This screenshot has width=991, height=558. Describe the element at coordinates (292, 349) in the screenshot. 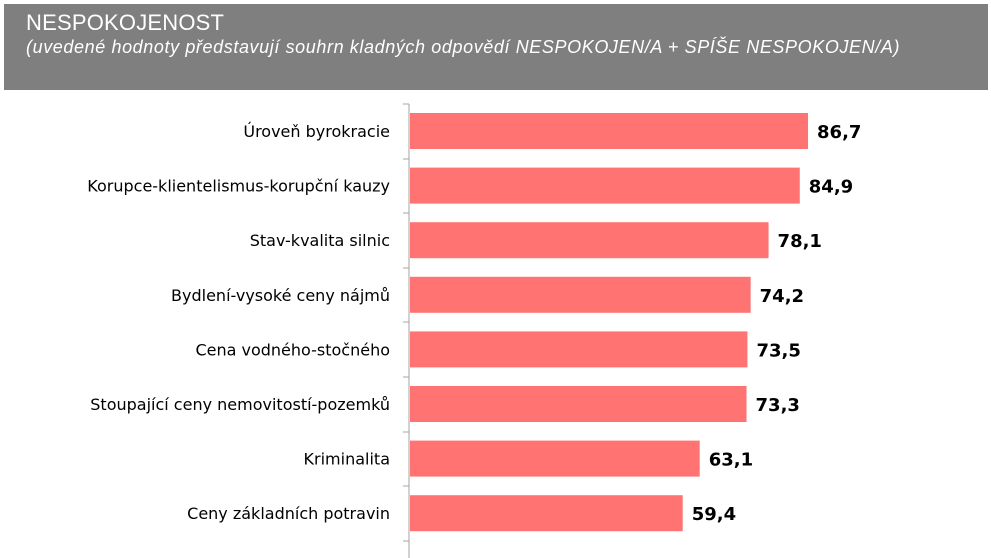

I see `category-label: Cena vodného-stočného` at that location.